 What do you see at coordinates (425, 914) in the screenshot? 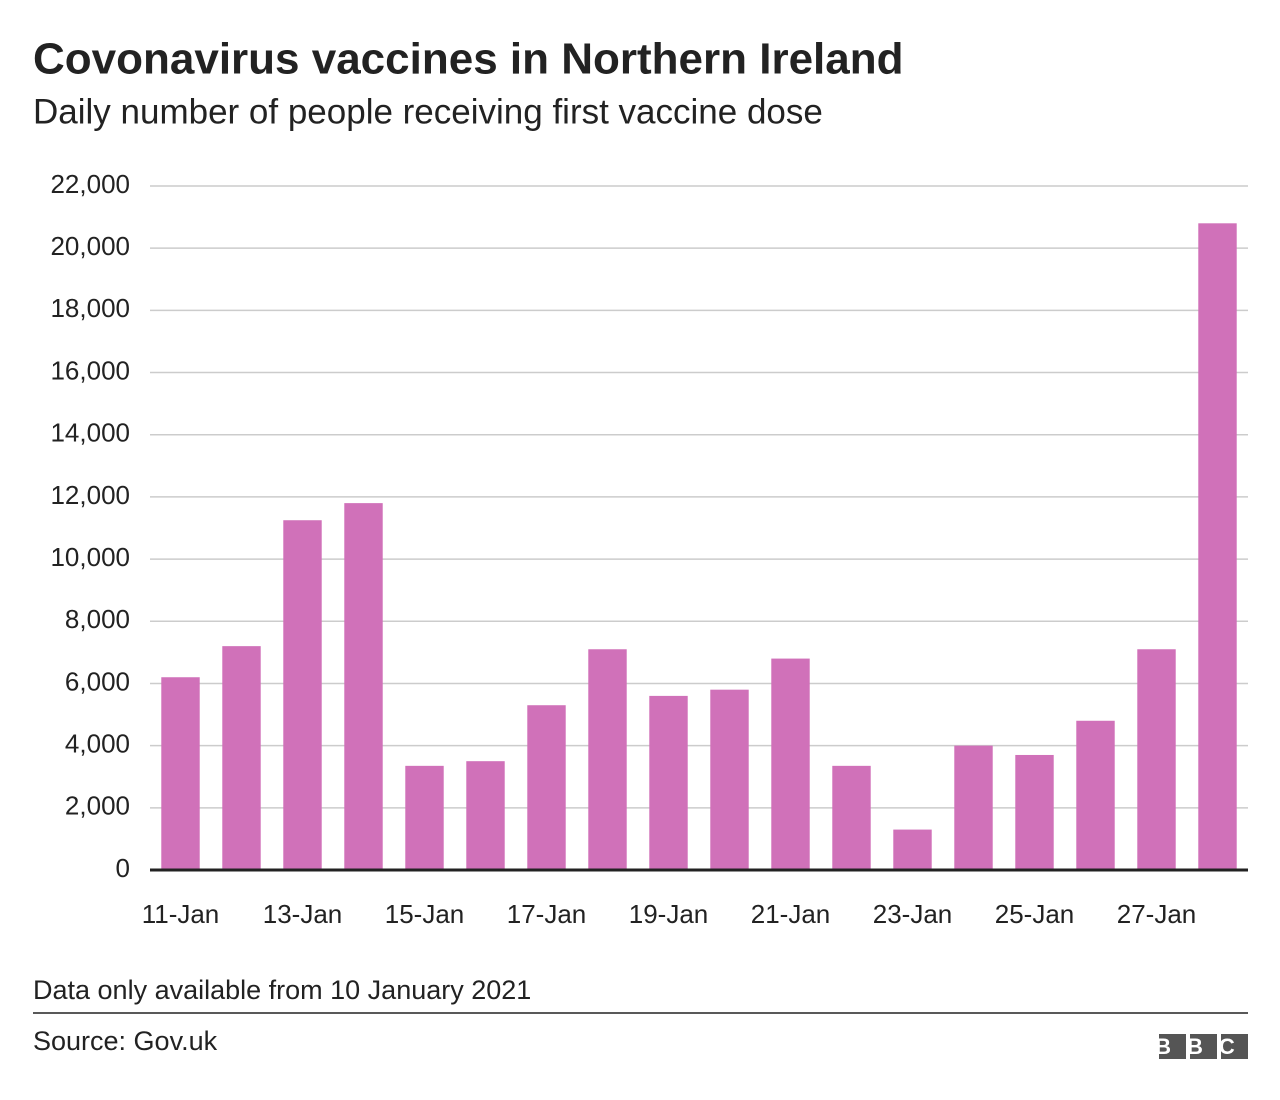
I see `x-tick-label: 15-Jan` at bounding box center [425, 914].